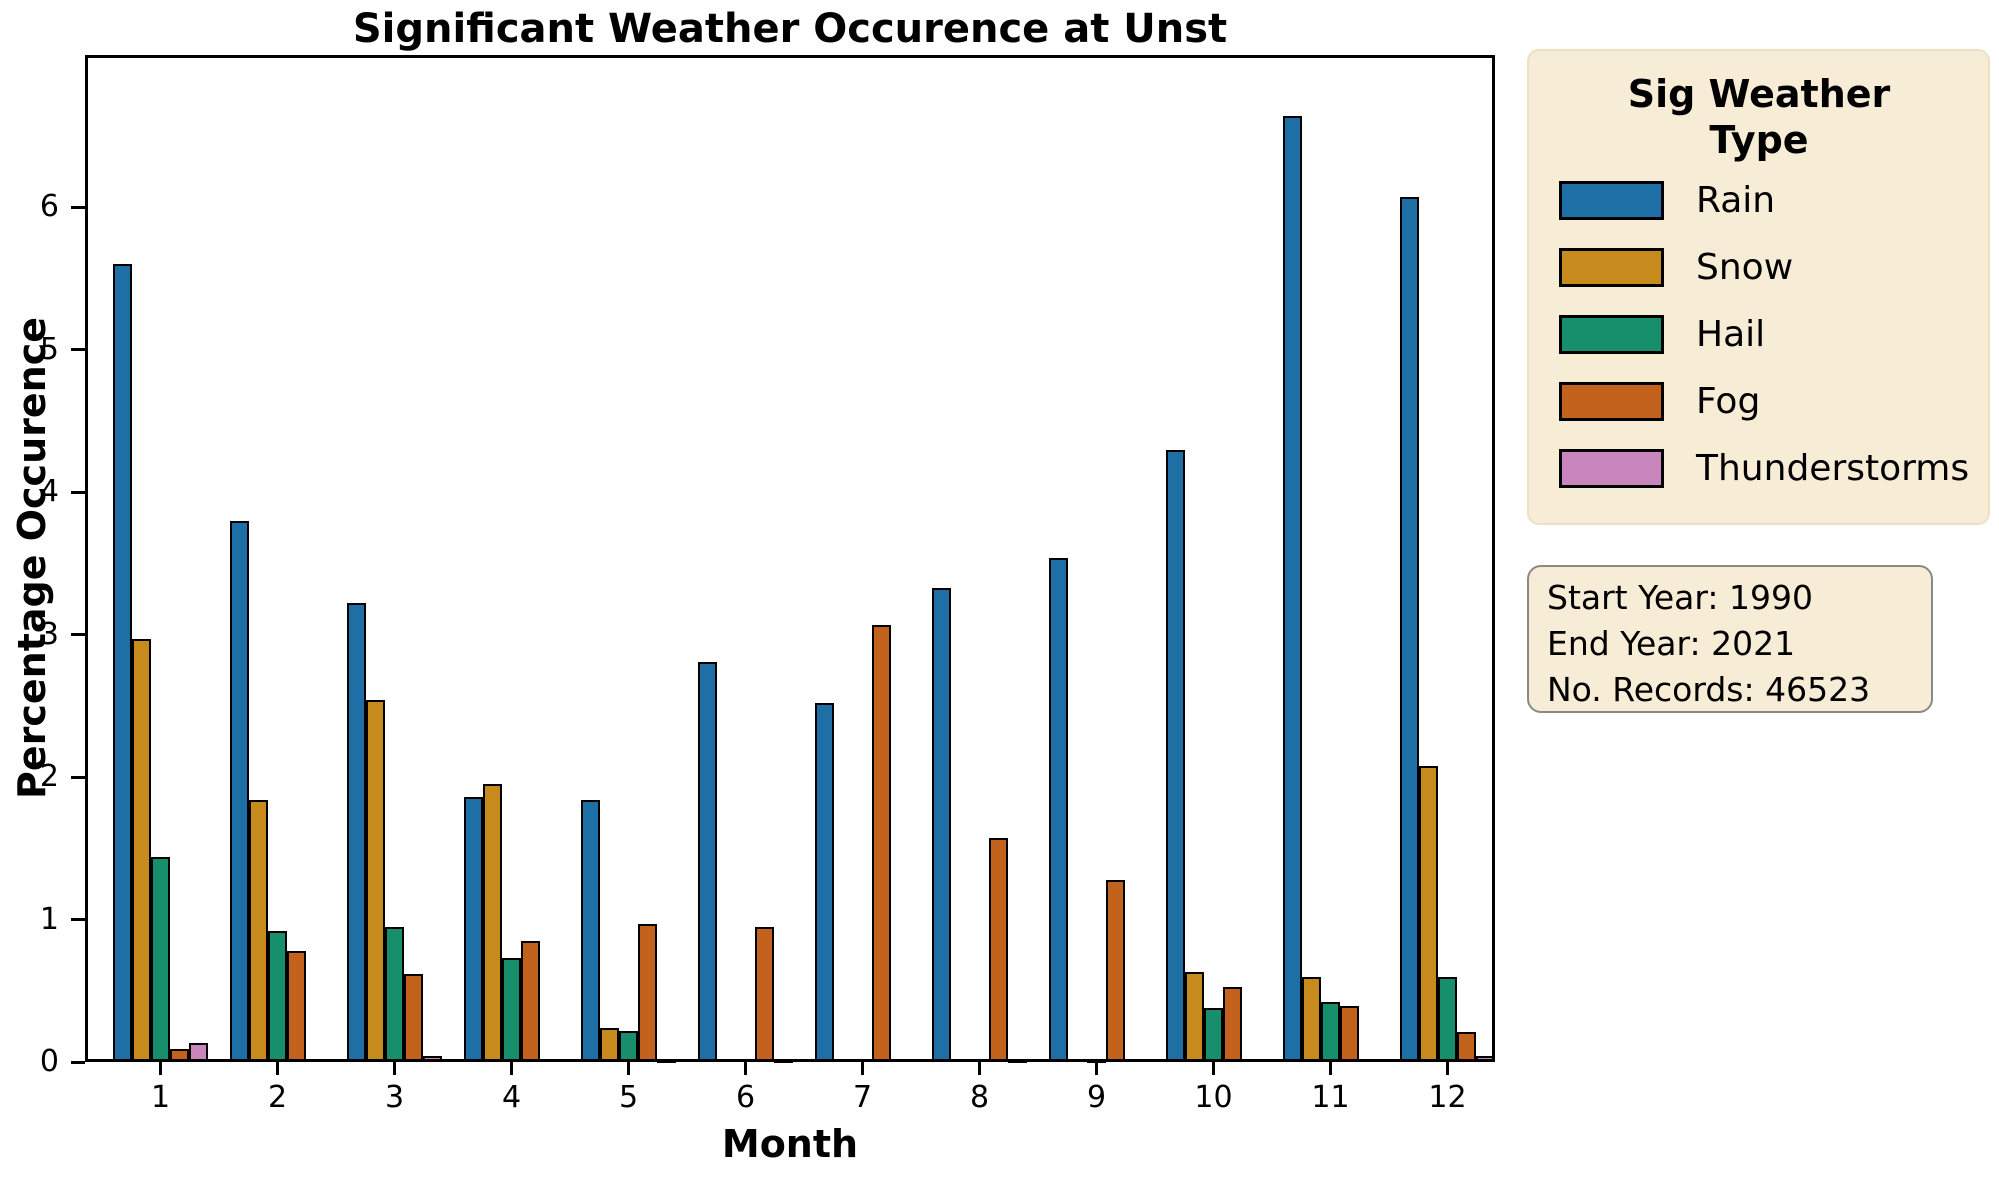  What do you see at coordinates (1671, 643) in the screenshot?
I see `info-end-year: End Year: 2021` at bounding box center [1671, 643].